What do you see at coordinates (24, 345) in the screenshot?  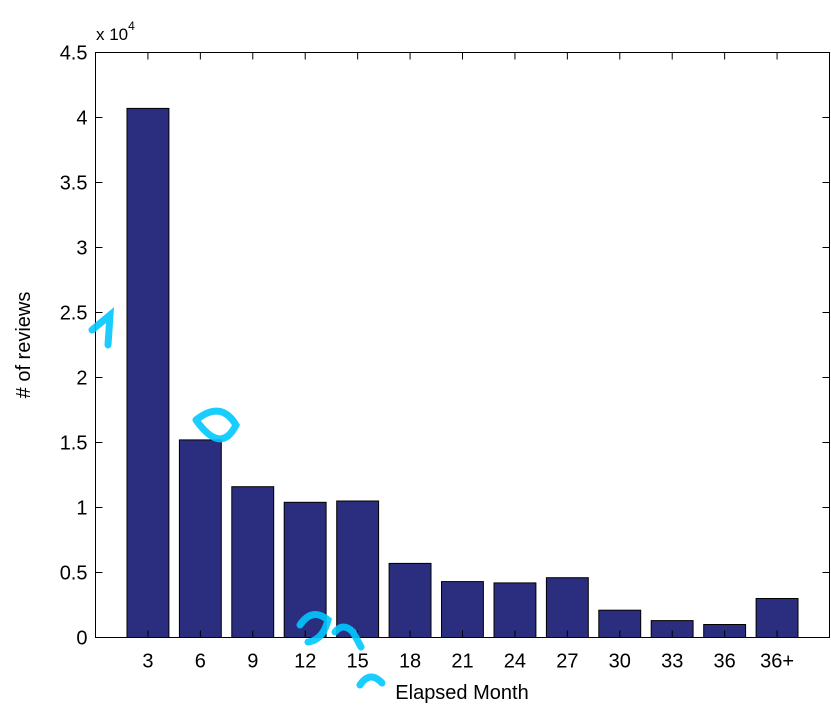 I see `y-axis-label: # of reviews` at bounding box center [24, 345].